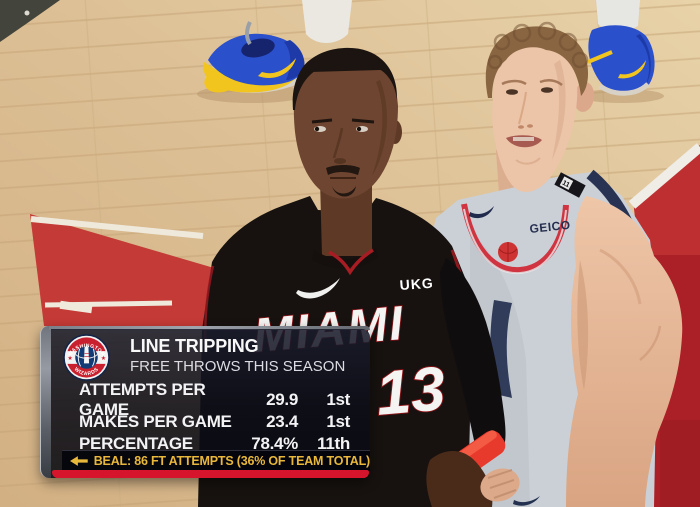 This screenshot has height=507, width=700. Describe the element at coordinates (155, 421) in the screenshot. I see `stat-label: MAKES PER GAME` at that location.